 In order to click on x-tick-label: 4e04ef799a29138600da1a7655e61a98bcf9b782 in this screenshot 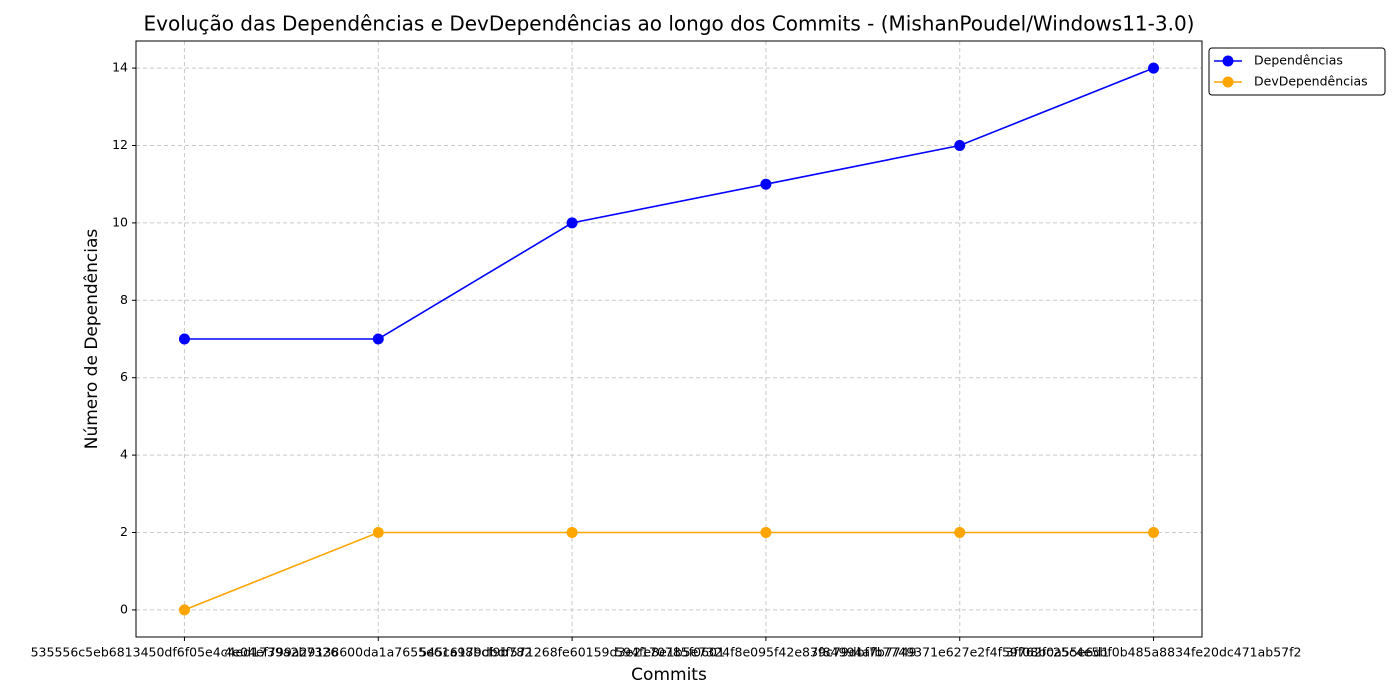, I will do `click(378, 652)`.